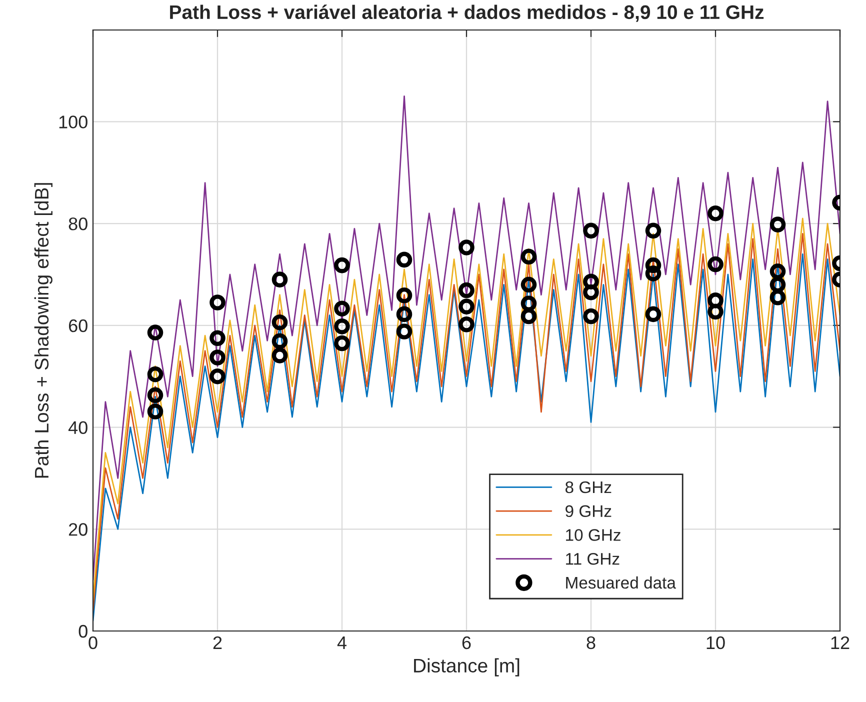 The image size is (866, 702). What do you see at coordinates (589, 511) in the screenshot?
I see `legend-label: 9 GHz` at bounding box center [589, 511].